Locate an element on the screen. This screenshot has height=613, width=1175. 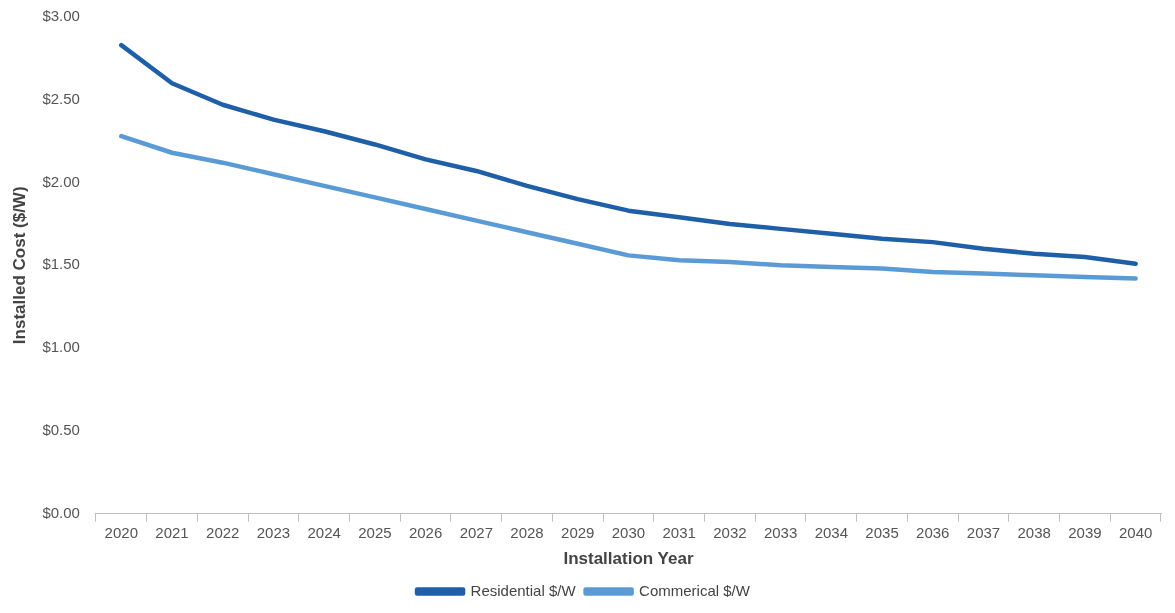
x-tick-label: 2026 is located at coordinates (425, 532).